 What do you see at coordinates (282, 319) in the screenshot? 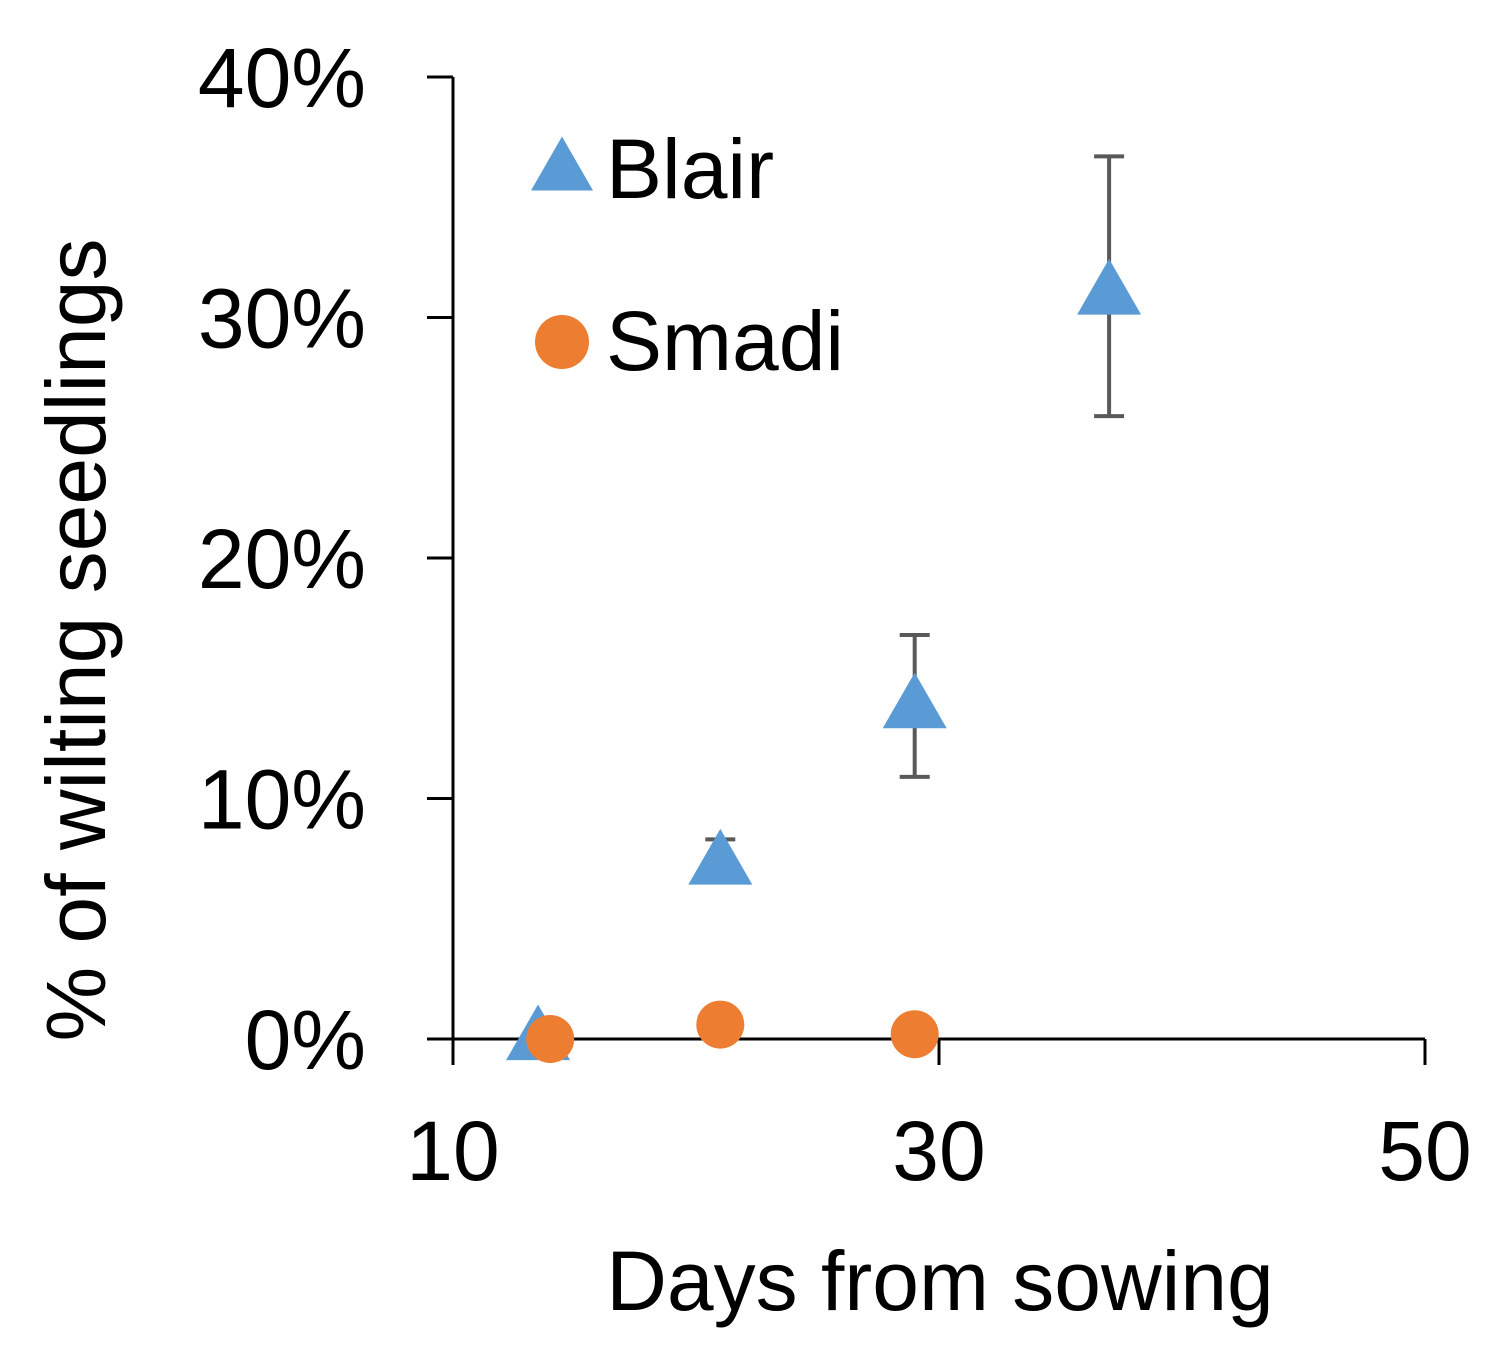
I see `y-tick-label: 30%` at bounding box center [282, 319].